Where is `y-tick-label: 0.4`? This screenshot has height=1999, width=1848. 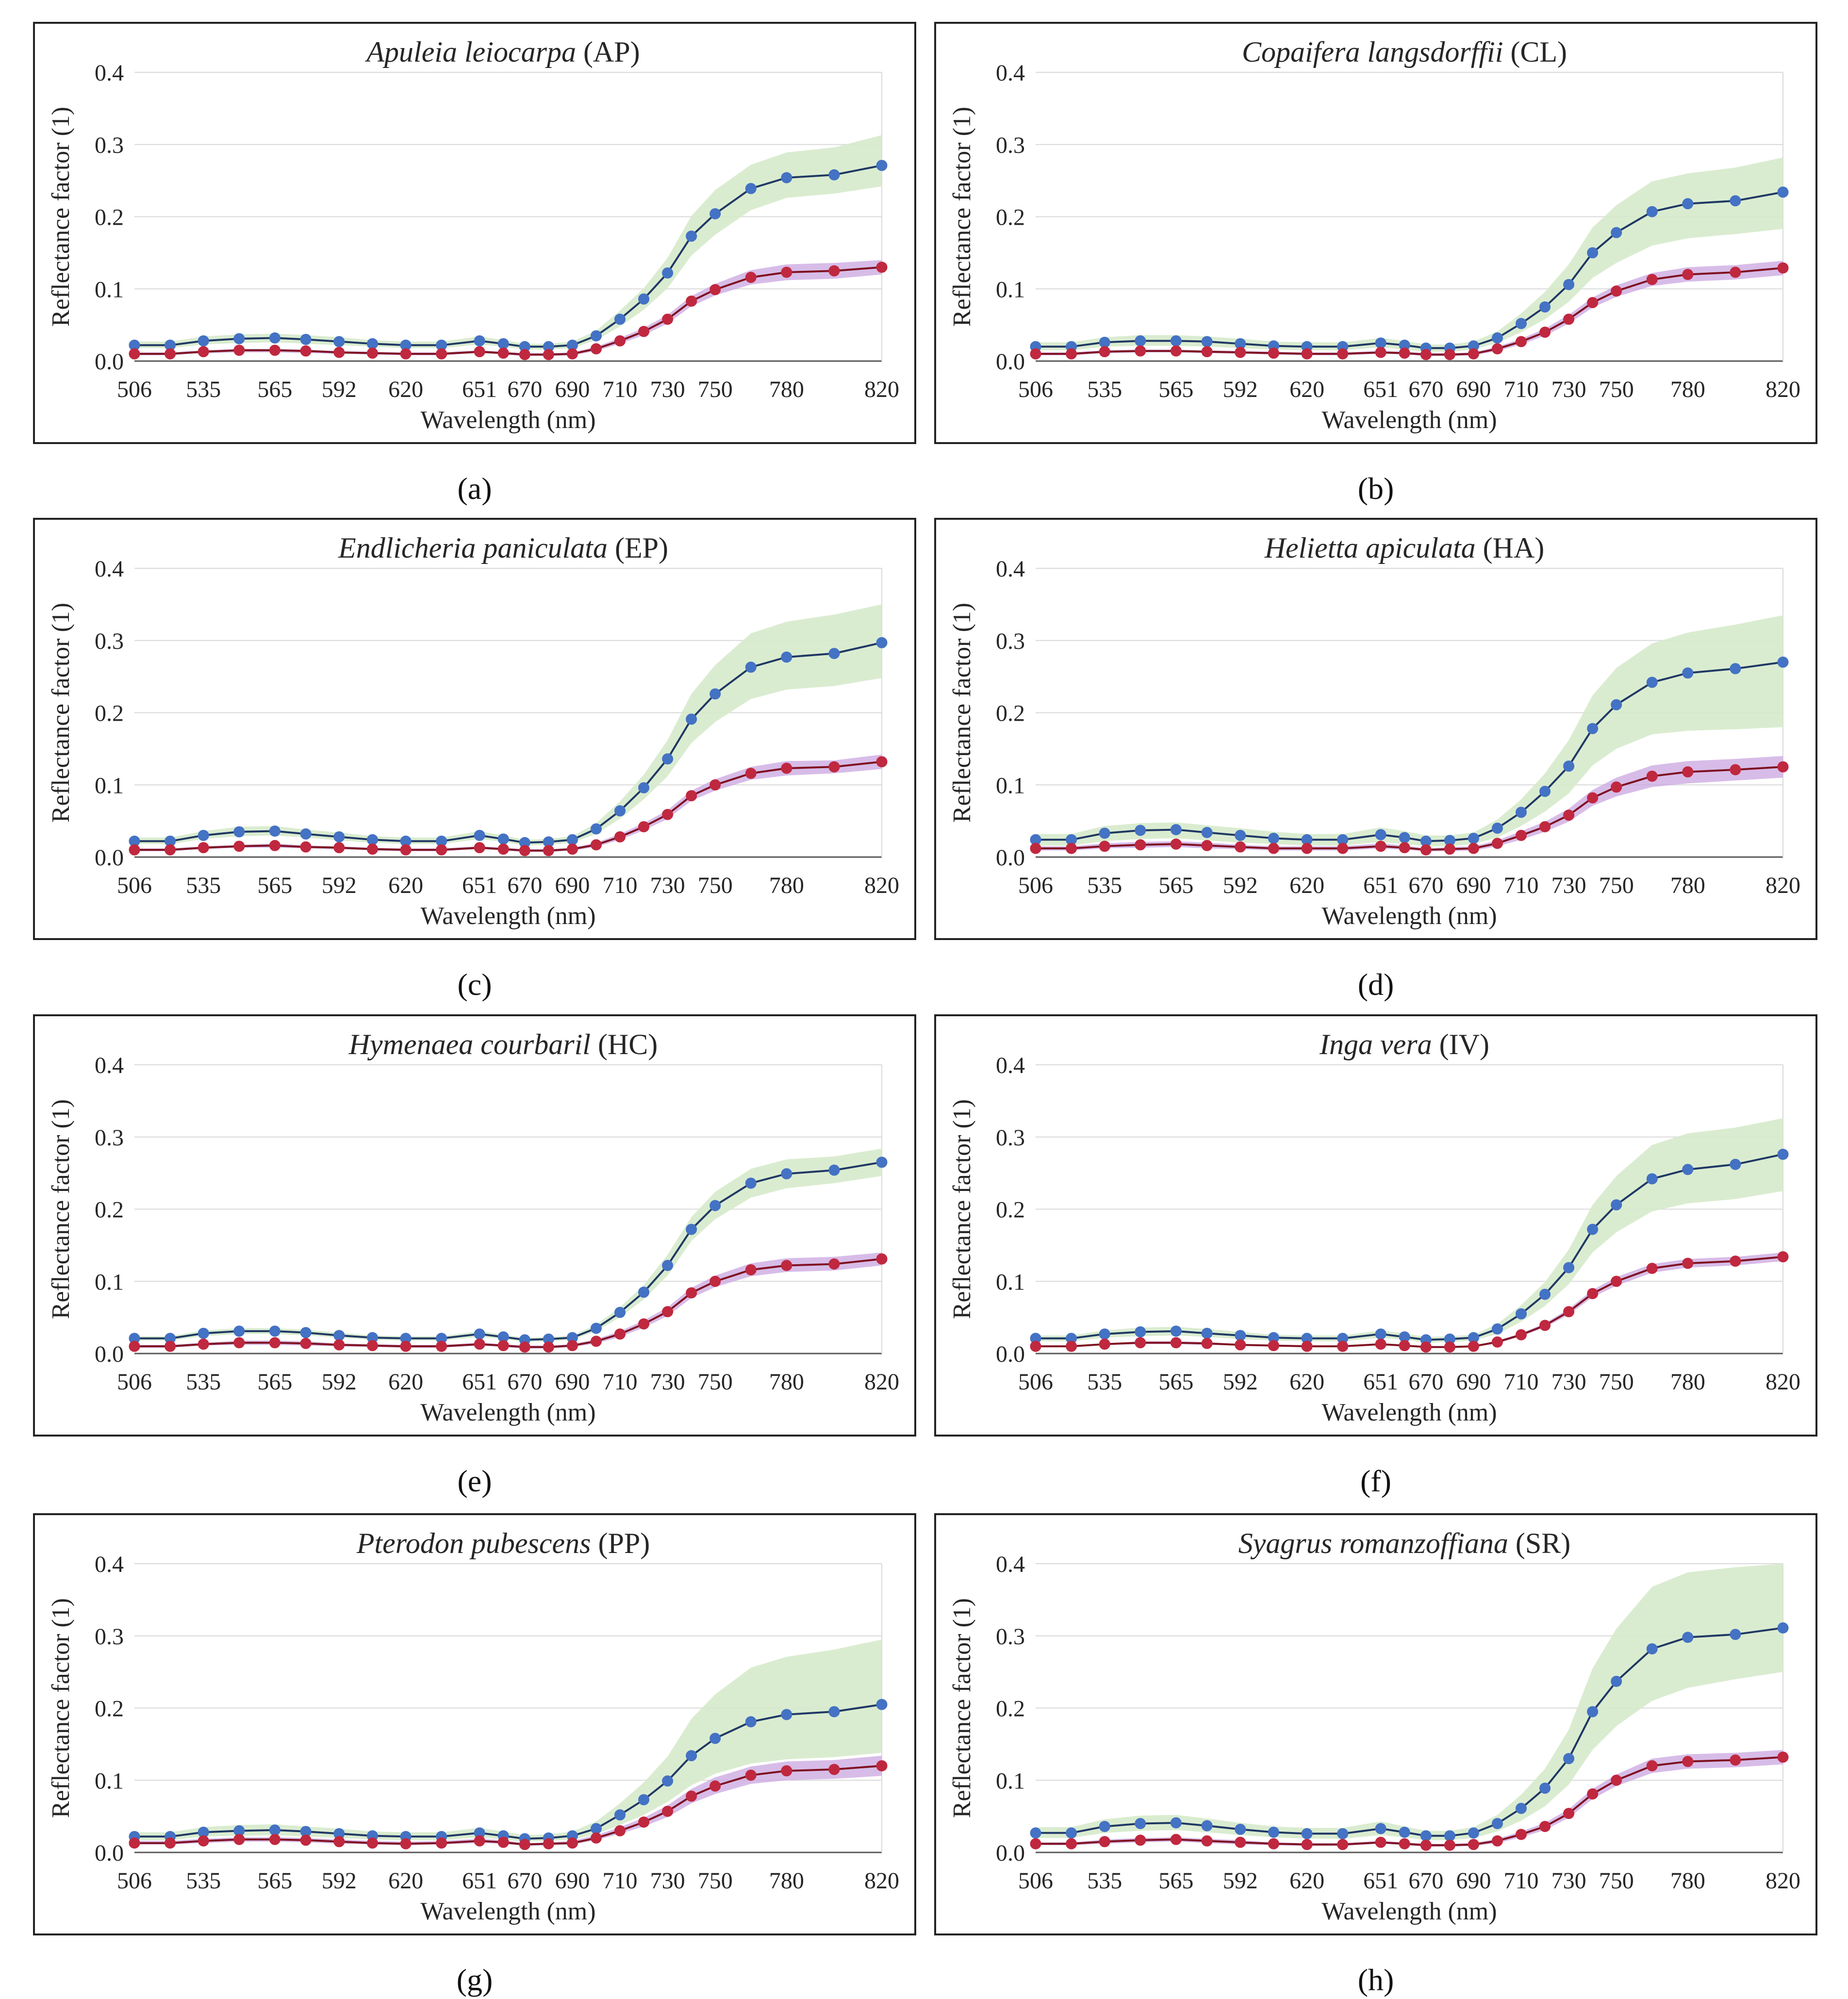 y-tick-label: 0.4 is located at coordinates (109, 1564).